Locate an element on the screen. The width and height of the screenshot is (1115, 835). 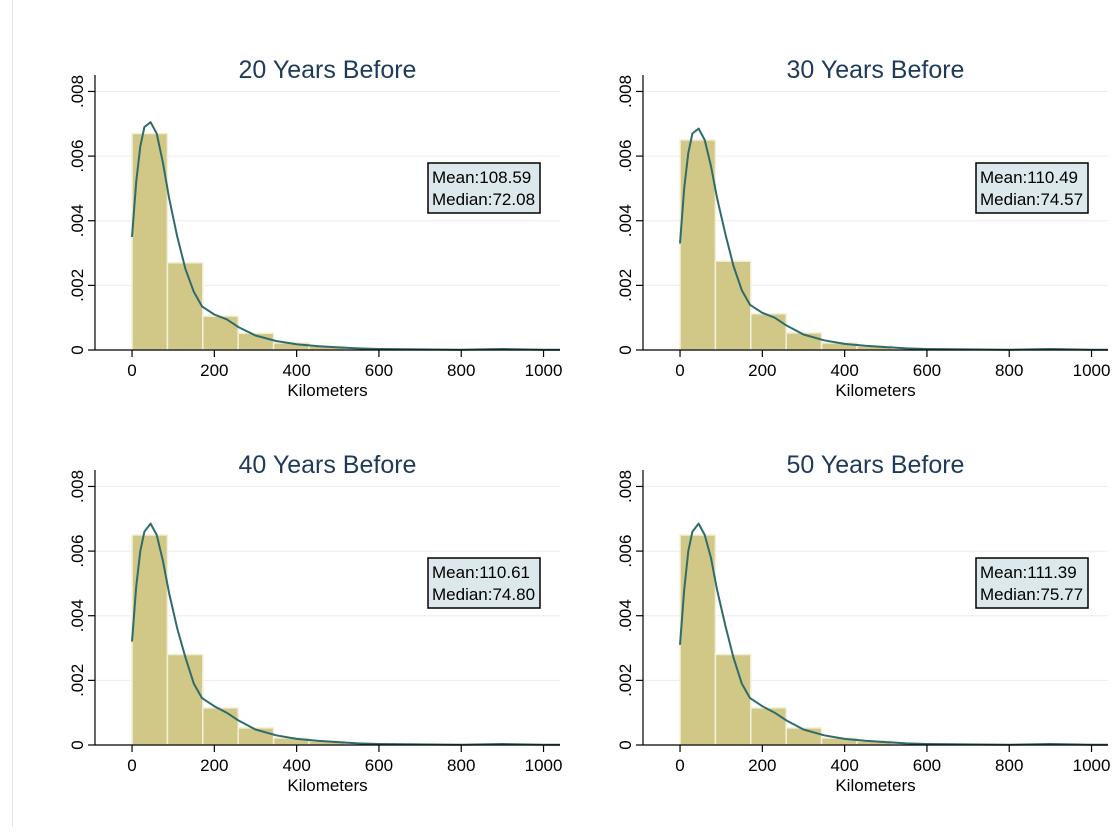
stats-box: Mean:110.61 Median:74.80 is located at coordinates (484, 583).